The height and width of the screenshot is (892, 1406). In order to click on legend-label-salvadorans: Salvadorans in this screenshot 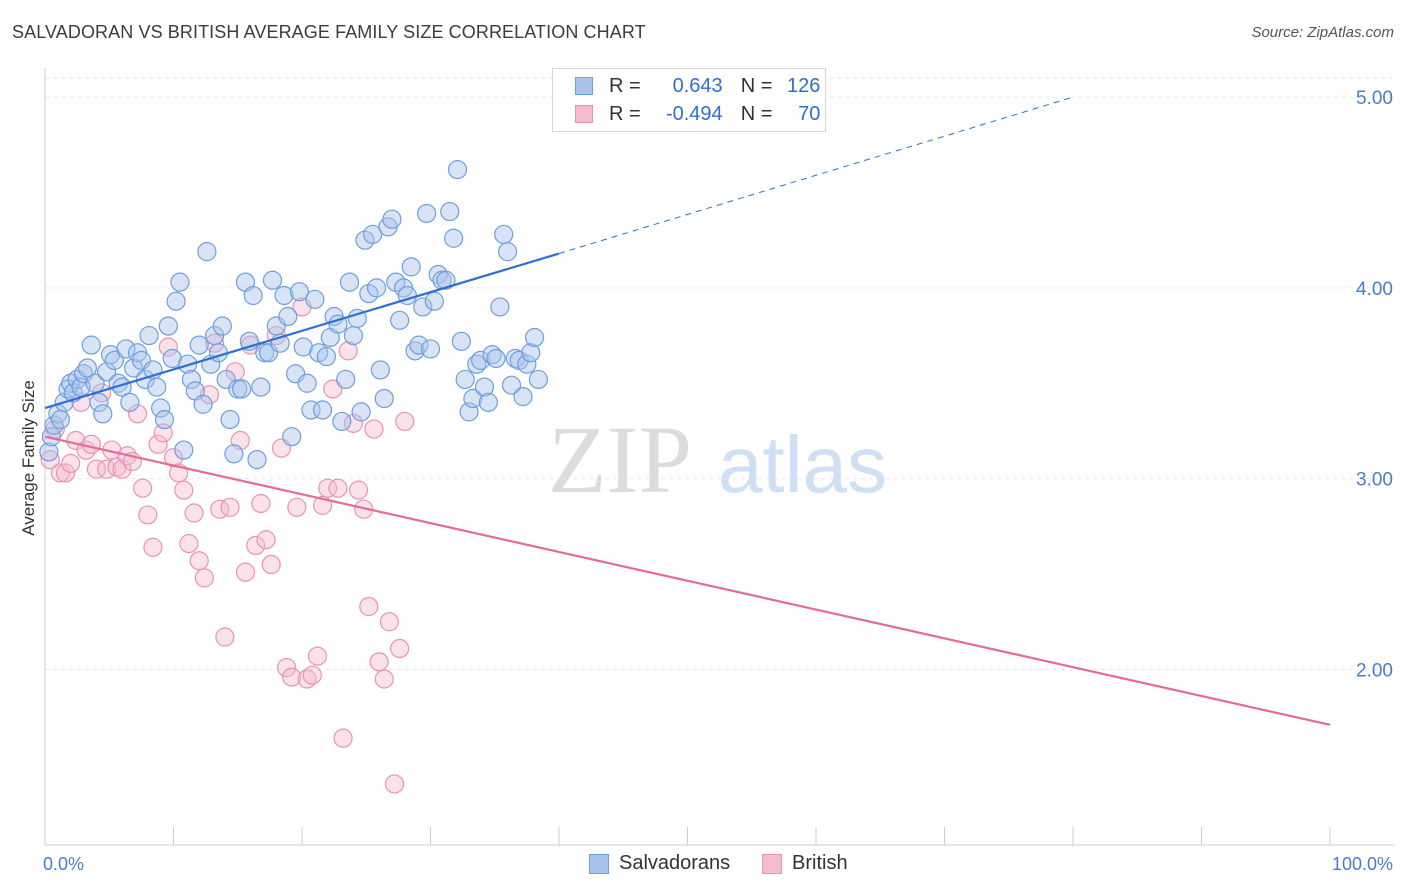, I will do `click(675, 863)`.